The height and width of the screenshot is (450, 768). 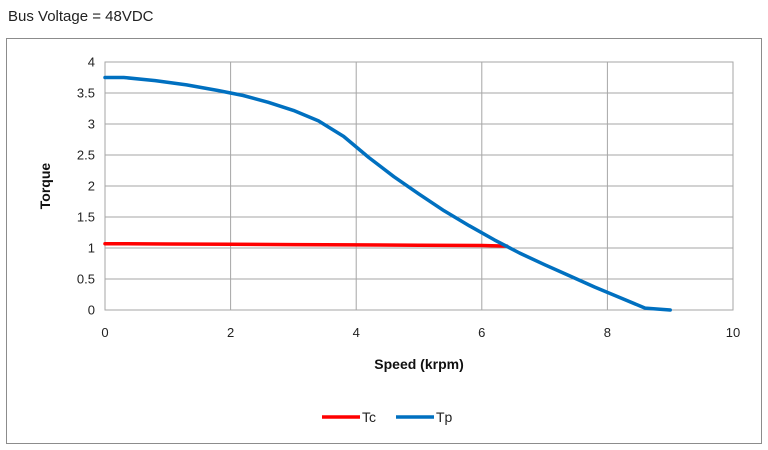 I want to click on x-tick-label: 10, so click(x=733, y=332).